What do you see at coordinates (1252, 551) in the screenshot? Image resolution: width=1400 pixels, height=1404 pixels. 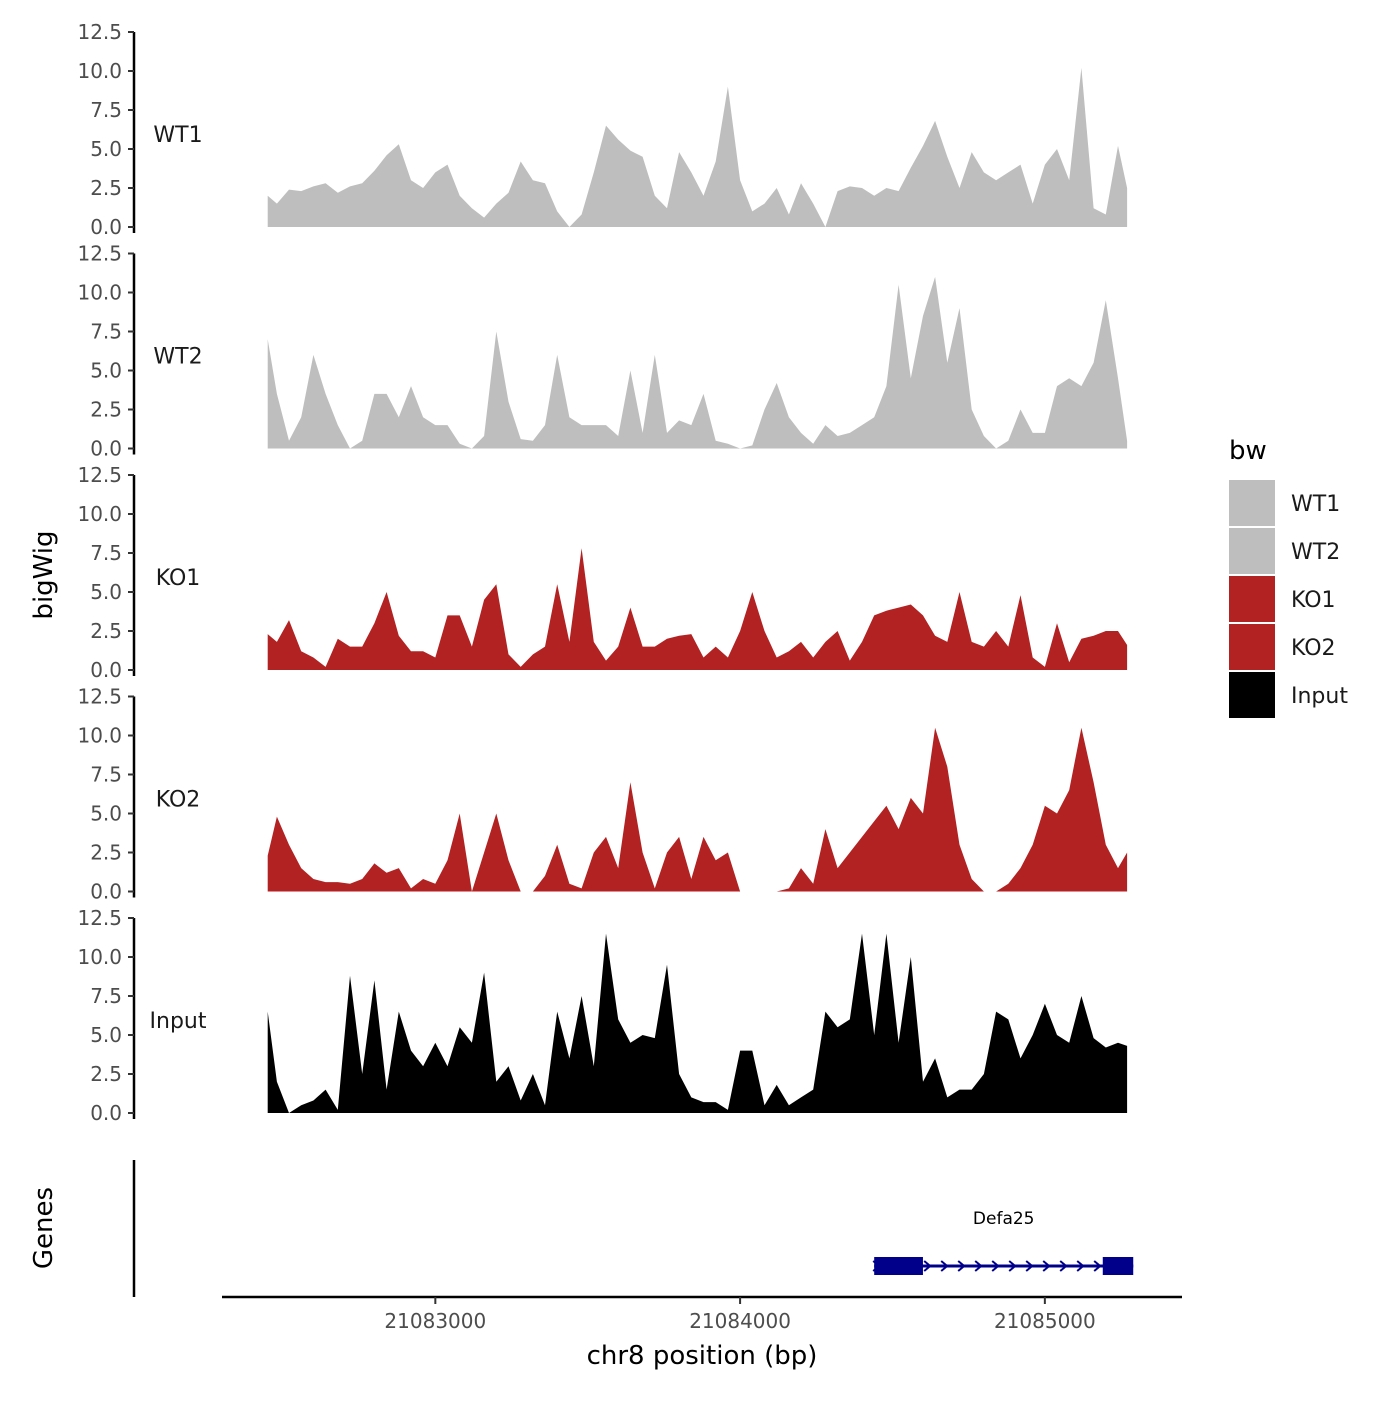 I see `legend-key-wt2` at bounding box center [1252, 551].